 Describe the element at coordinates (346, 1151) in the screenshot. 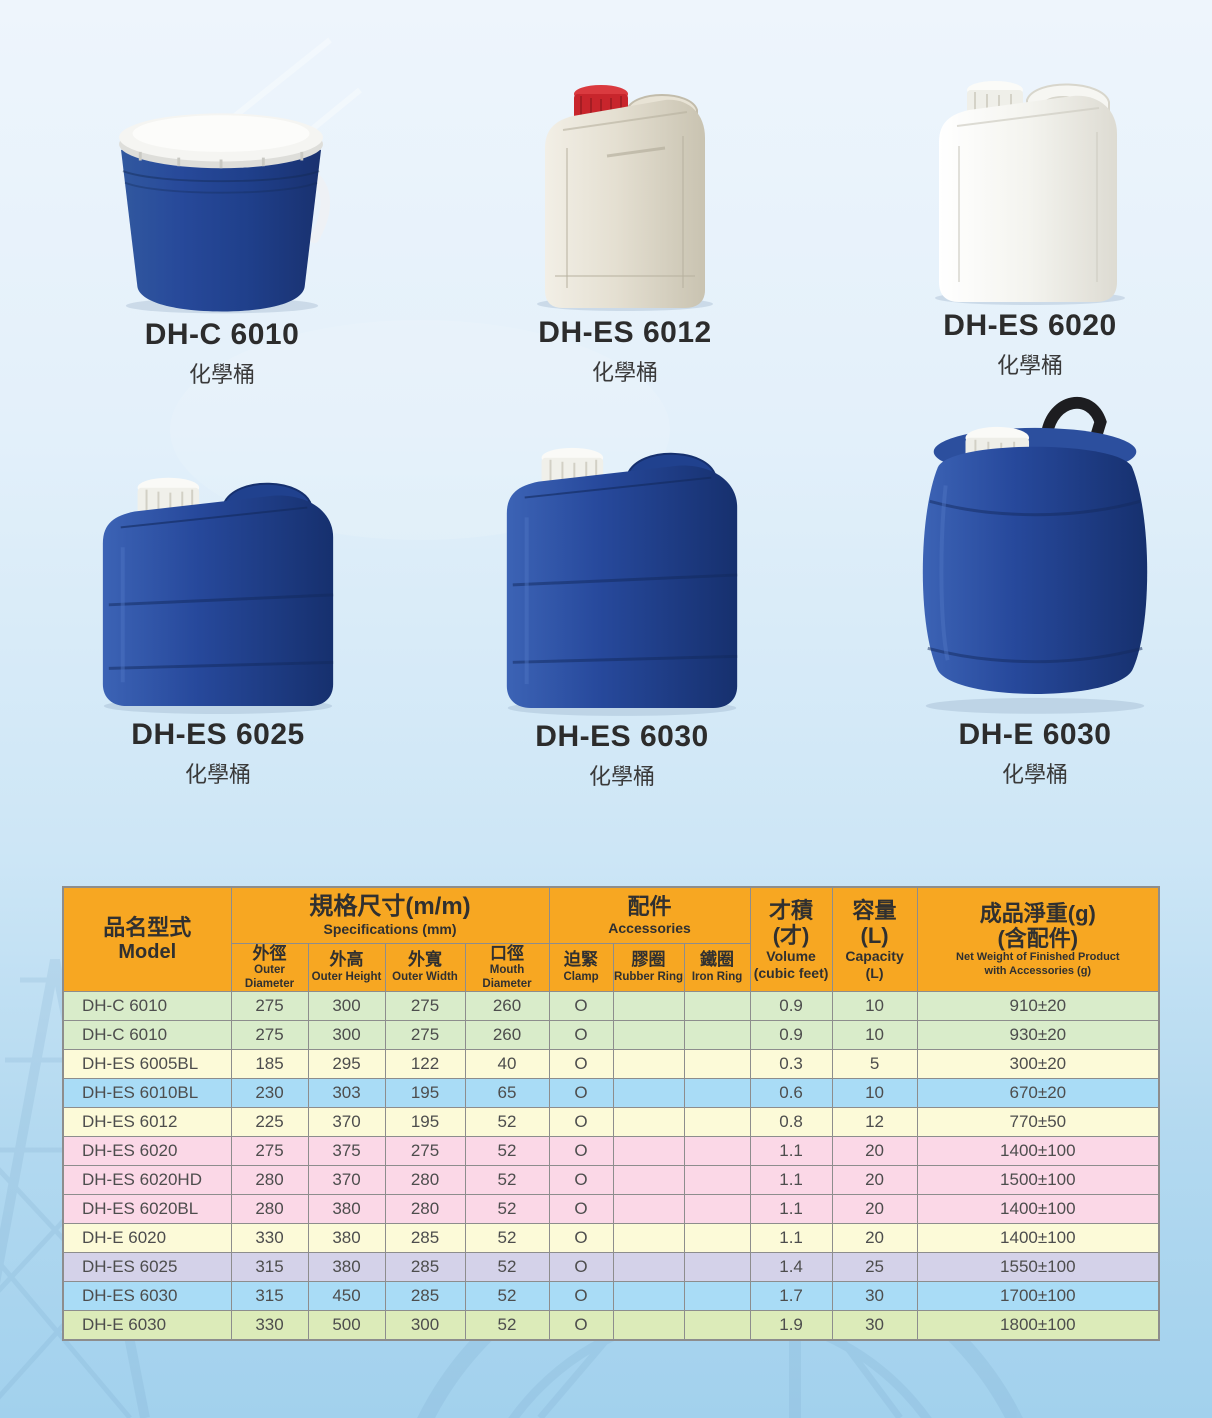

I see `cell-outer-height: 375` at that location.